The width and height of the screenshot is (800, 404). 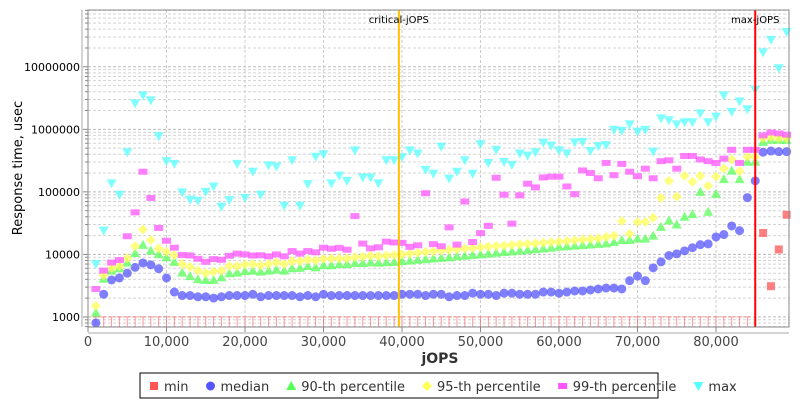 I want to click on y-tick-label: 100000, so click(x=59, y=192).